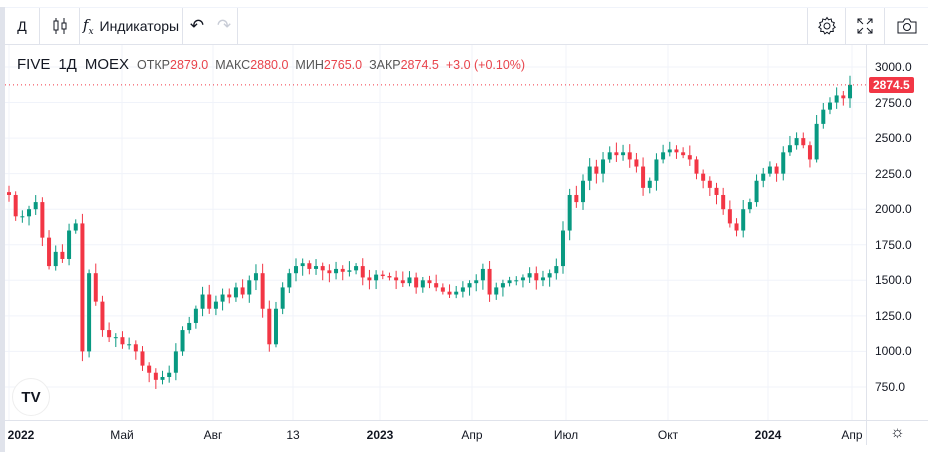 The height and width of the screenshot is (452, 928). I want to click on left-toolbar-edge, so click(2, 229).